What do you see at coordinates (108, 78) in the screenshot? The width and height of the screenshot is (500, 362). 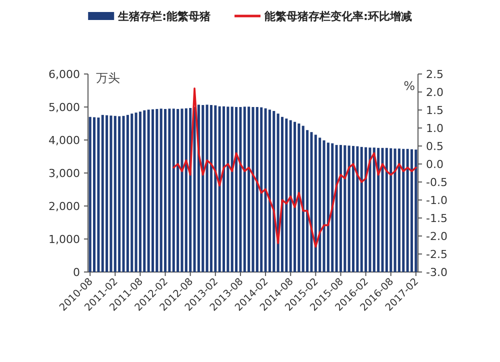 I see `y-axis-title: 万头` at bounding box center [108, 78].